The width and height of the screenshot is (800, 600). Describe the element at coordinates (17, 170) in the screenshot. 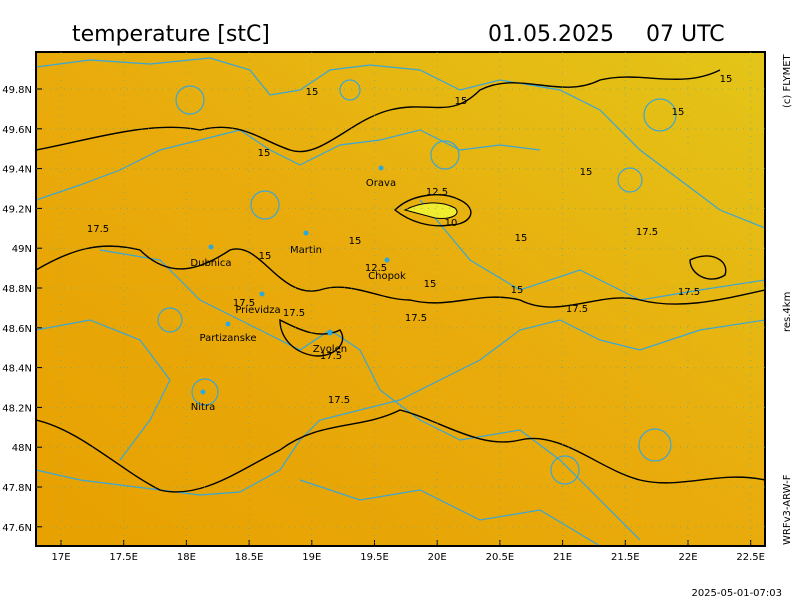

I see `lat-label: 49.4N` at that location.